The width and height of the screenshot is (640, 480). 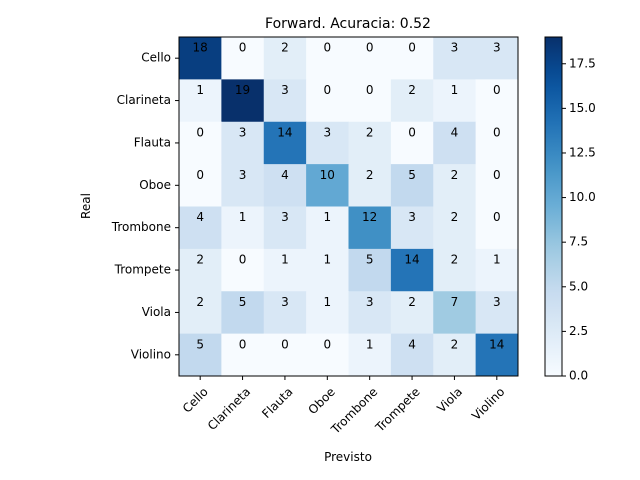 What do you see at coordinates (142, 270) in the screenshot?
I see `y-tick-label: Trompete` at bounding box center [142, 270].